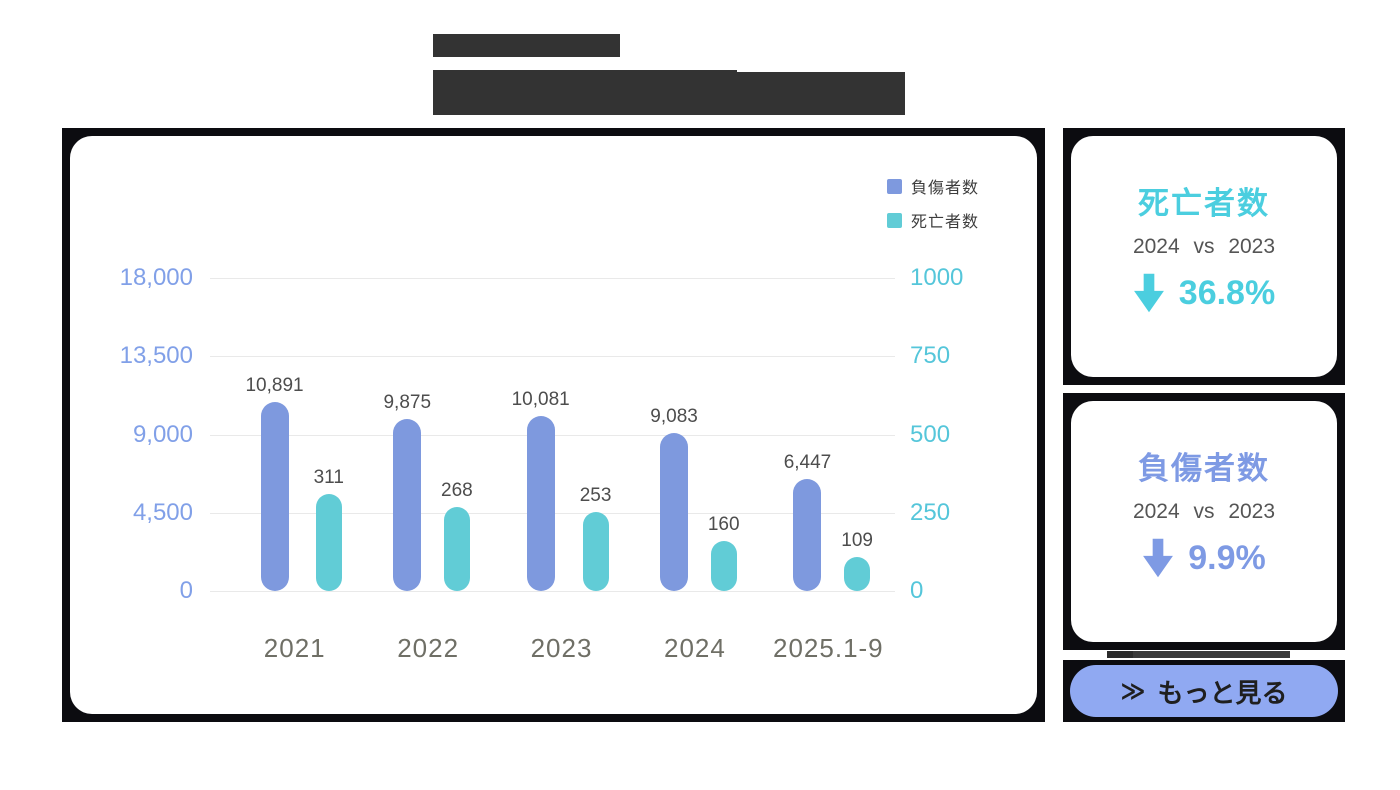 The height and width of the screenshot is (790, 1400). Describe the element at coordinates (930, 355) in the screenshot. I see `y-tick-right: 750` at that location.